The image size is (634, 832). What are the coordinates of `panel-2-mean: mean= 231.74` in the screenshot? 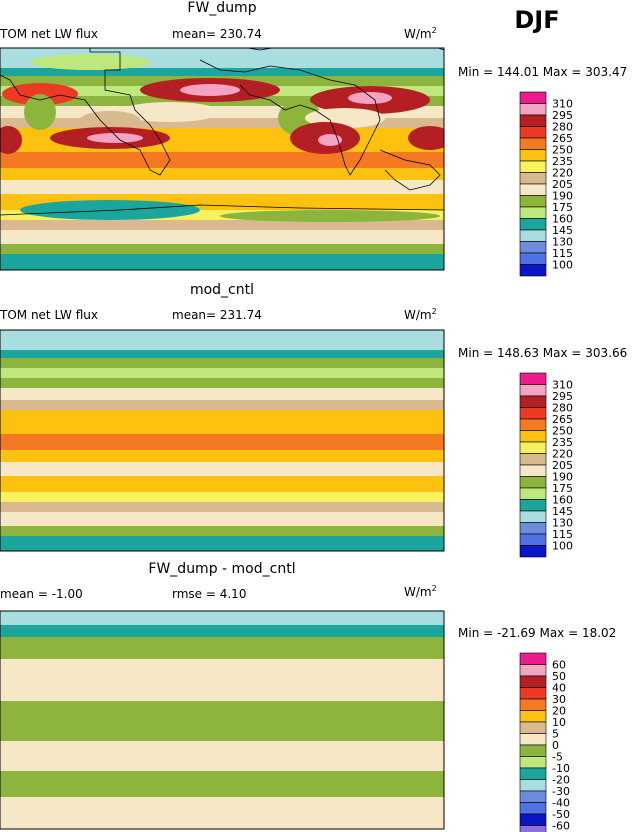 It's located at (217, 315).